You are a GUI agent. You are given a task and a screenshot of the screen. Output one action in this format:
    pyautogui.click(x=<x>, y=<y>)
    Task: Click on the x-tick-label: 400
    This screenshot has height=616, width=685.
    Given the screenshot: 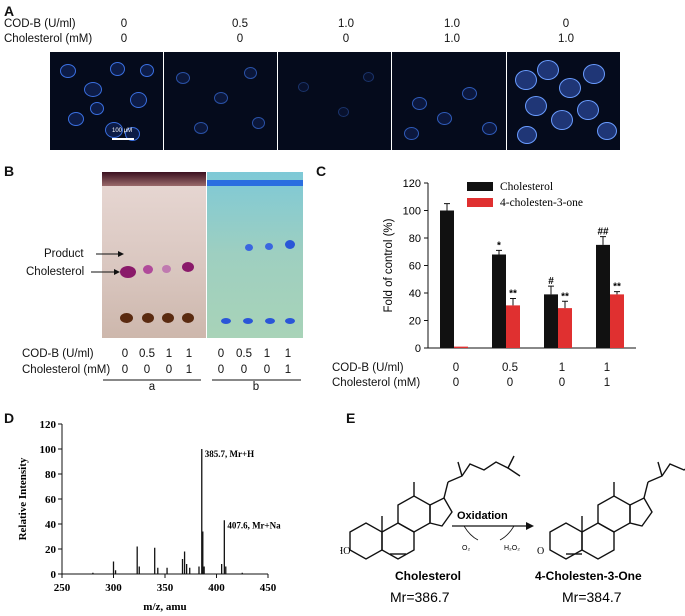 What is the action you would take?
    pyautogui.click(x=216, y=588)
    